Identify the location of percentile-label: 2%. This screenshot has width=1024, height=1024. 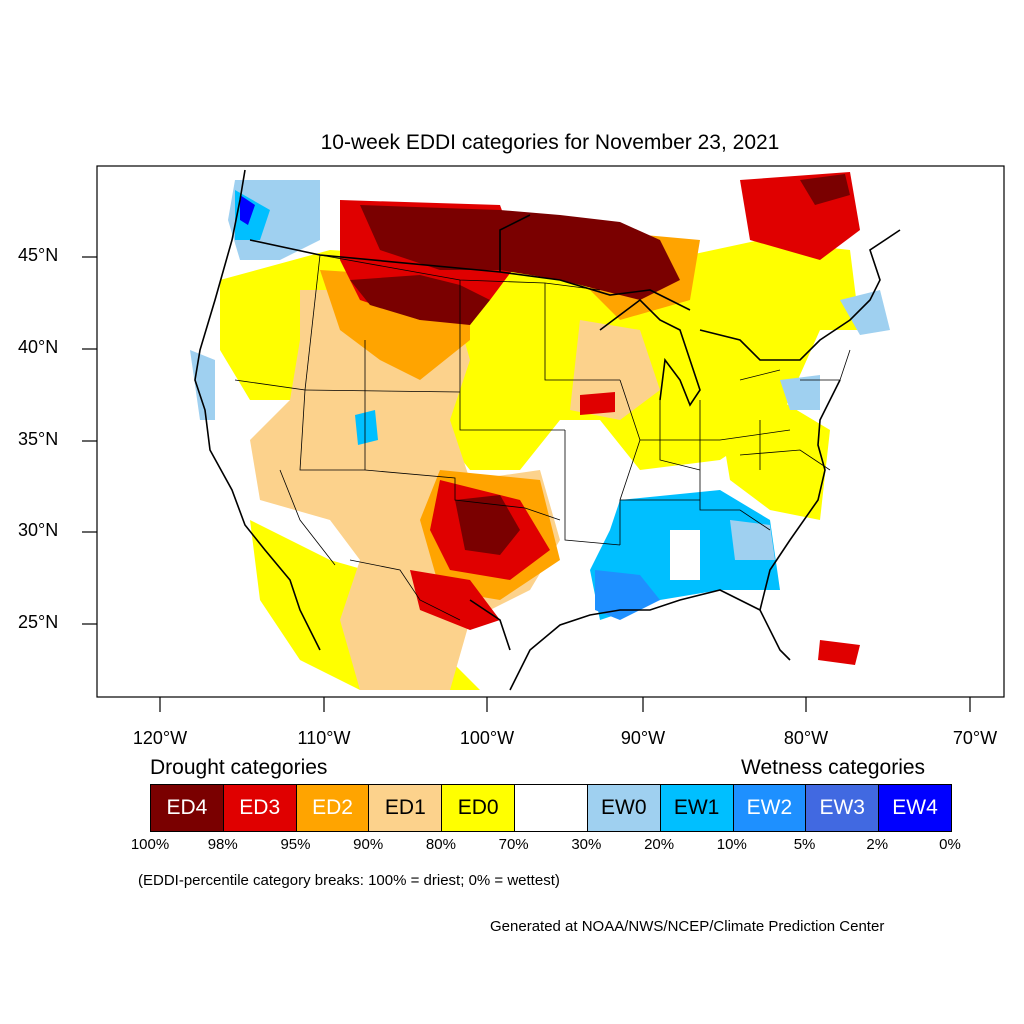
(877, 844).